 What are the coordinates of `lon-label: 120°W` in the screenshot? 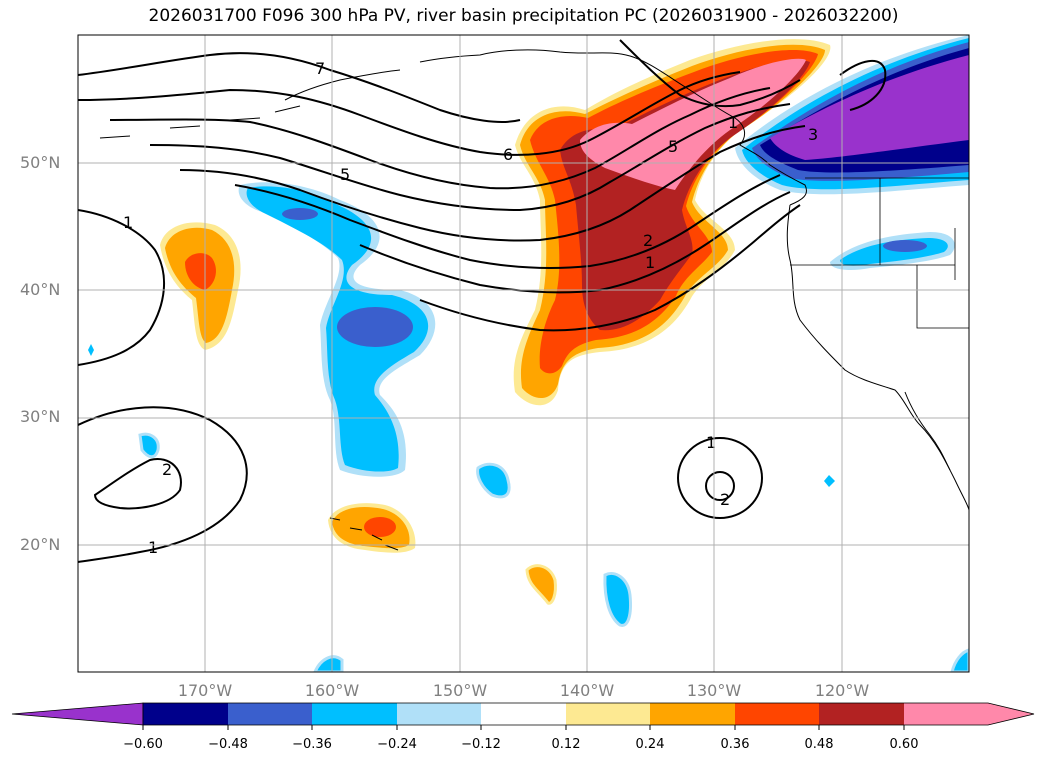 It's located at (842, 690).